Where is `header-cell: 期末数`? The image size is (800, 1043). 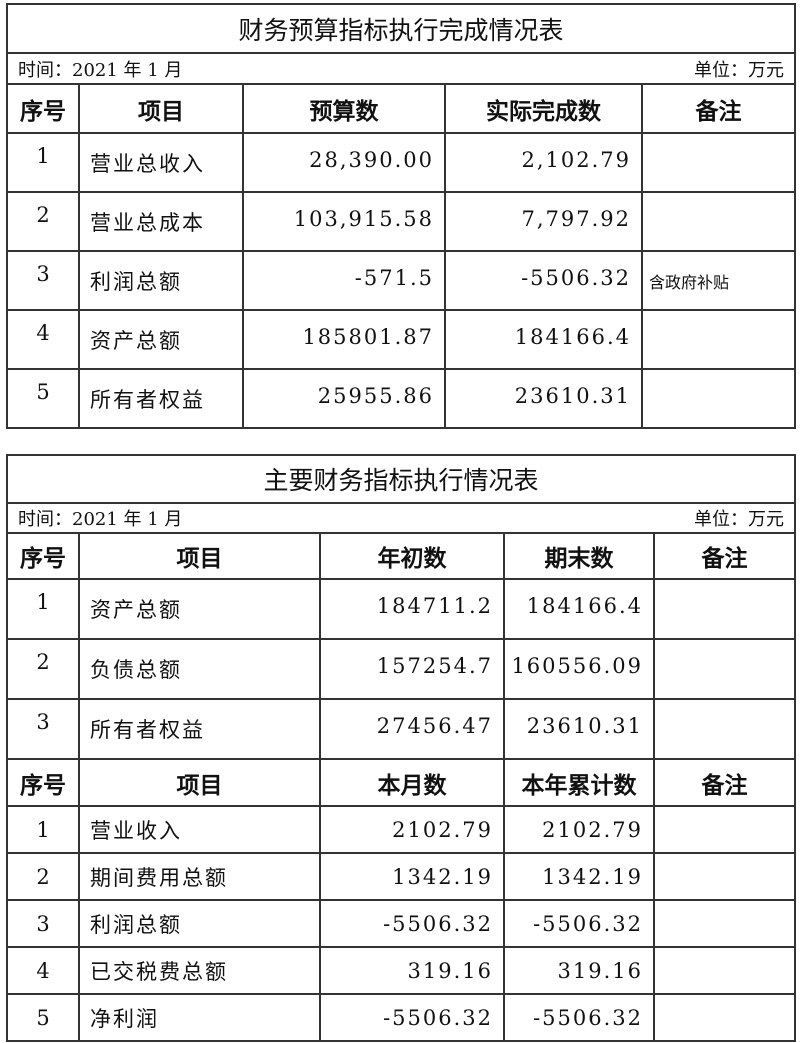
header-cell: 期末数 is located at coordinates (579, 556).